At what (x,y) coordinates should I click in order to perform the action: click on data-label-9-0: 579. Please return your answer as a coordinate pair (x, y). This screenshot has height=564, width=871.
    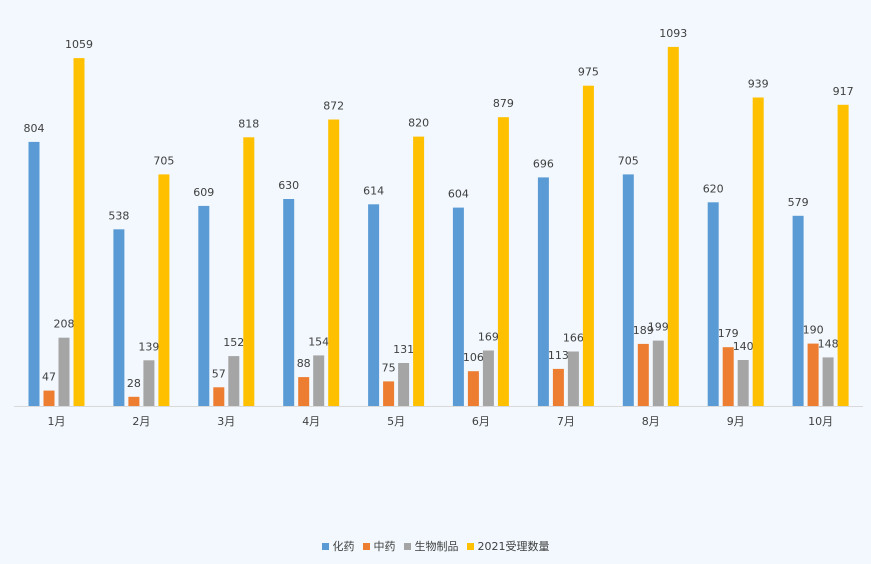
    Looking at the image, I should click on (798, 202).